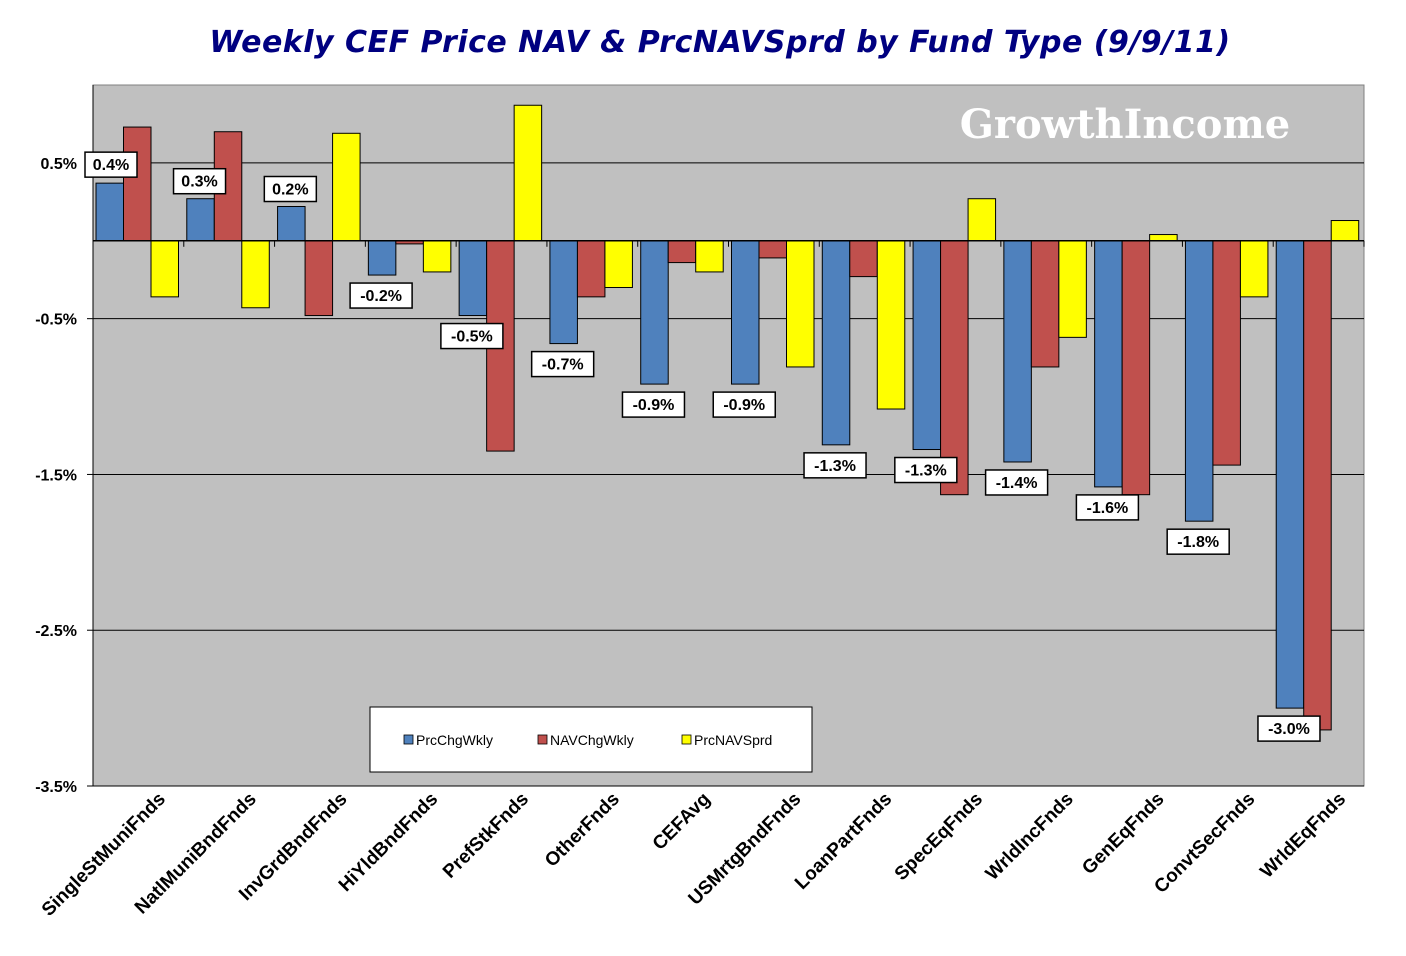 The height and width of the screenshot is (956, 1406). What do you see at coordinates (408, 739) in the screenshot?
I see `legend-swatch-prcchgwkly` at bounding box center [408, 739].